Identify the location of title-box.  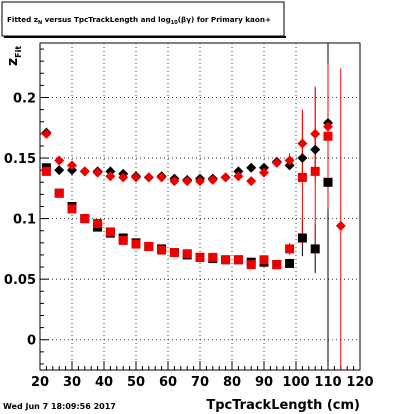
(143, 19).